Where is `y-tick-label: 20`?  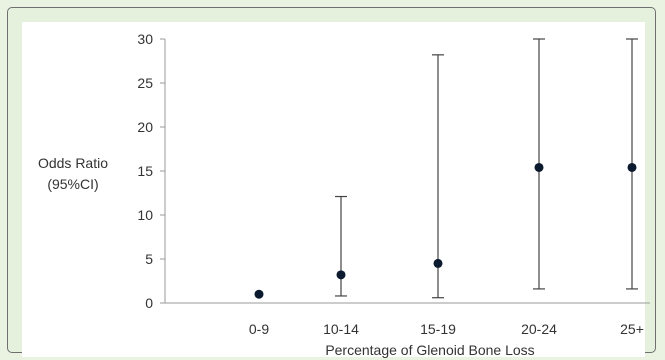
y-tick-label: 20 is located at coordinates (145, 127).